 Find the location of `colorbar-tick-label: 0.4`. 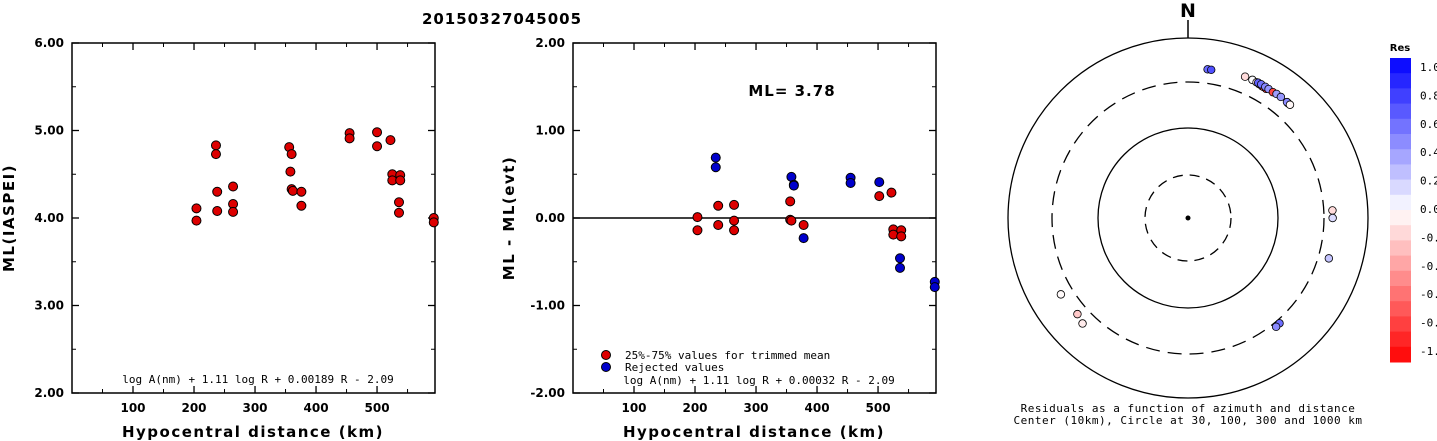

colorbar-tick-label: 0.4 is located at coordinates (1428, 152).